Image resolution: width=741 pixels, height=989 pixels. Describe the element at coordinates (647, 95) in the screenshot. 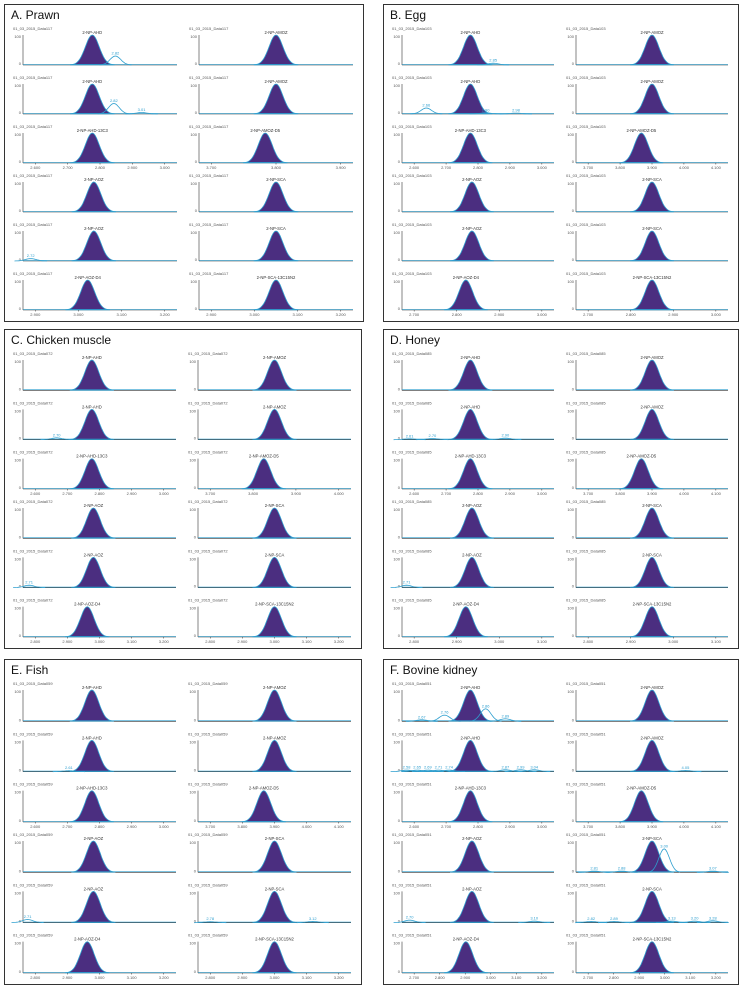

I see `chromatogram-trace: 01_03_2015_Data103 100 0 2-NP-AMOZ` at that location.